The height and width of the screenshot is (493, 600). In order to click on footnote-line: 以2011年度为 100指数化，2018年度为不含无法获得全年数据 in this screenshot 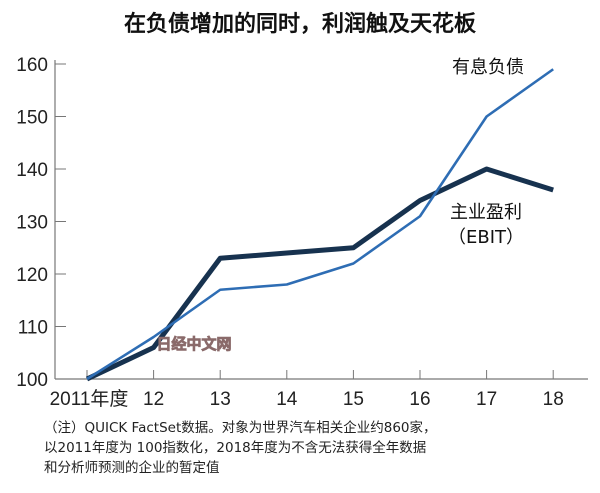, I will do `click(235, 448)`.